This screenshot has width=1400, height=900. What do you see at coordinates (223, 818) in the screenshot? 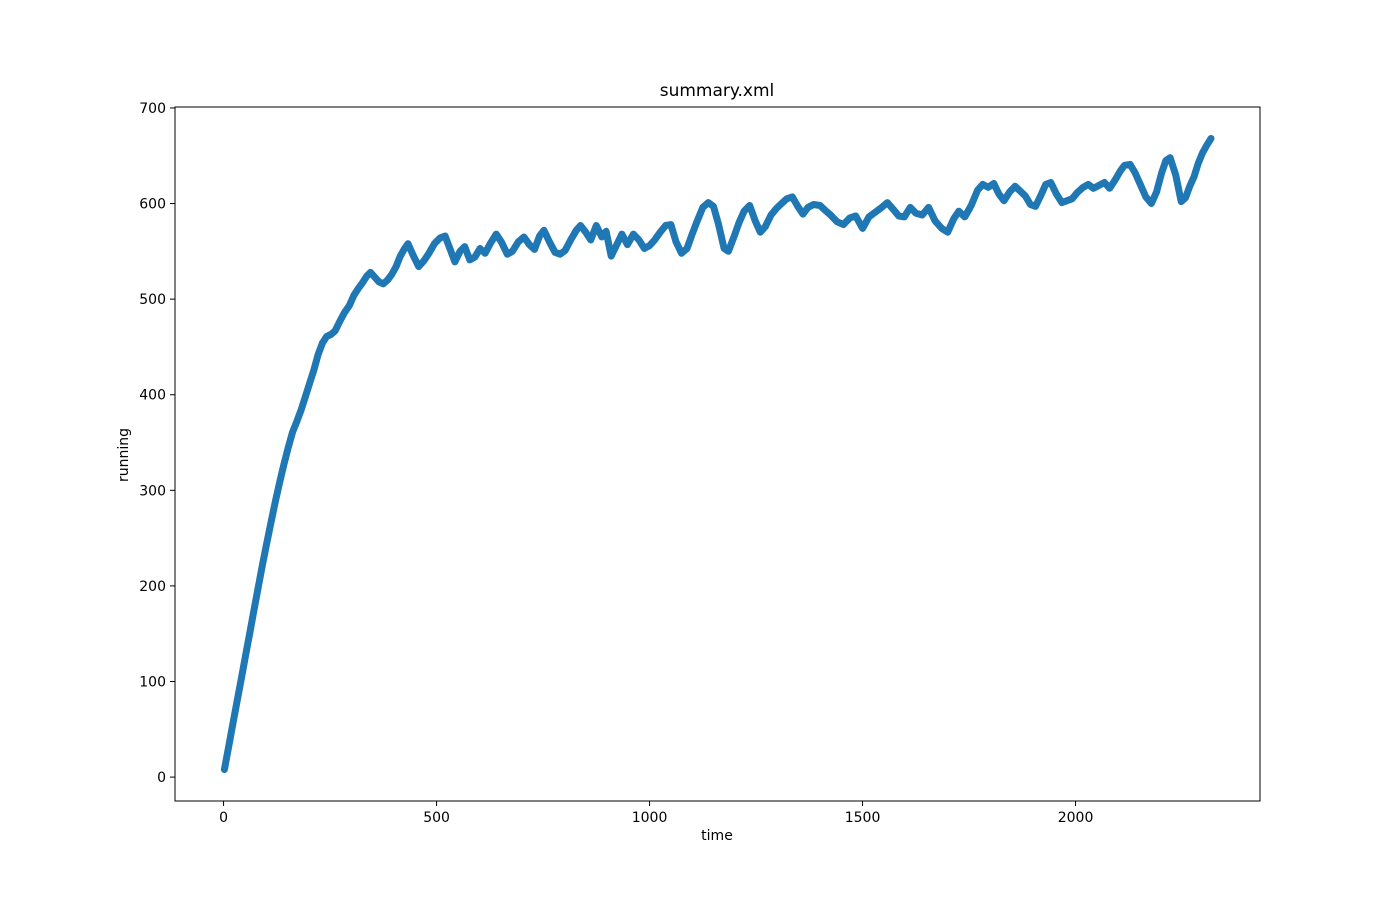
I see `x-tick-label: 0` at bounding box center [223, 818].